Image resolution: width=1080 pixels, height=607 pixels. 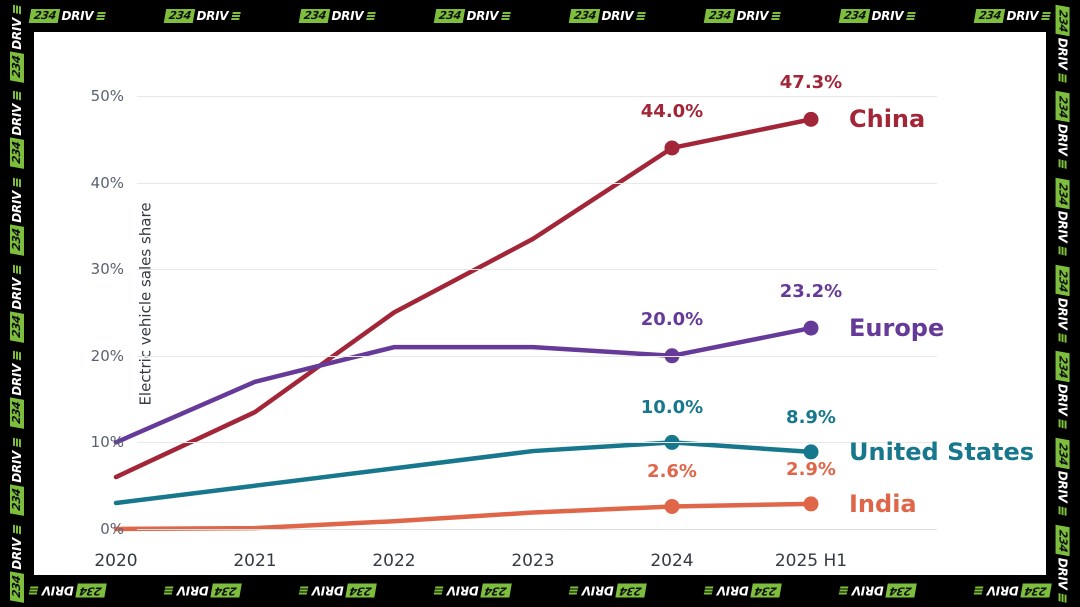 What do you see at coordinates (811, 469) in the screenshot?
I see `data-point-label: 2.9%` at bounding box center [811, 469].